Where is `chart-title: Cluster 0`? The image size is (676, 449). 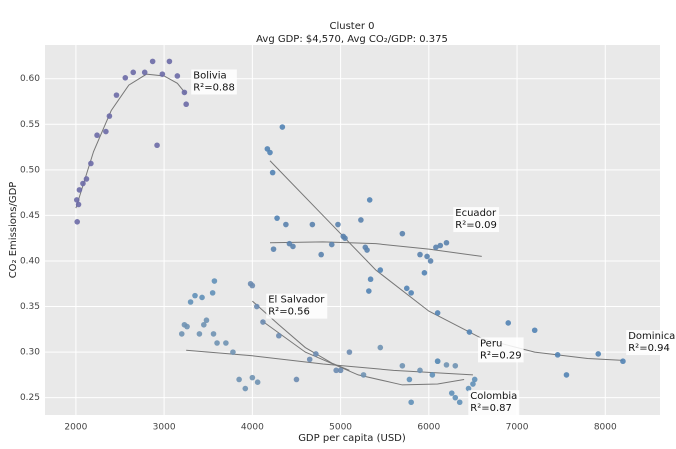 chart-title: Cluster 0 is located at coordinates (351, 26).